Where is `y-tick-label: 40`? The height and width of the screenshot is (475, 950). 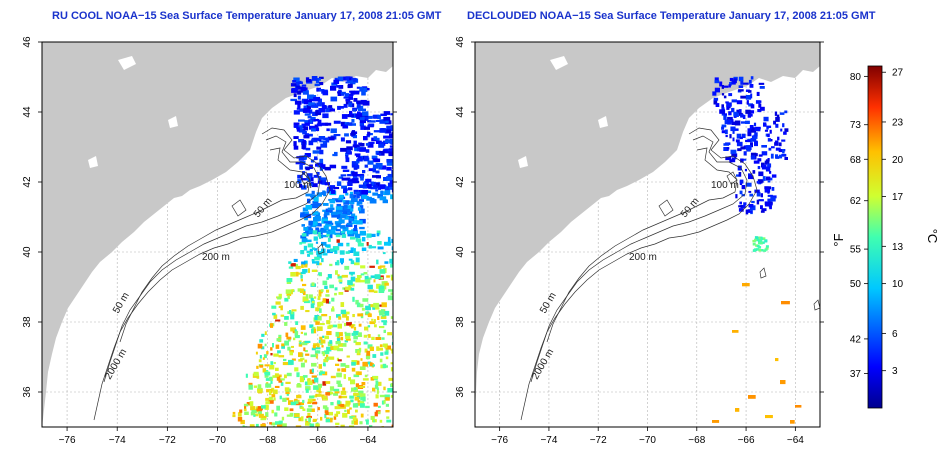 y-tick-label: 40 is located at coordinates (27, 252).